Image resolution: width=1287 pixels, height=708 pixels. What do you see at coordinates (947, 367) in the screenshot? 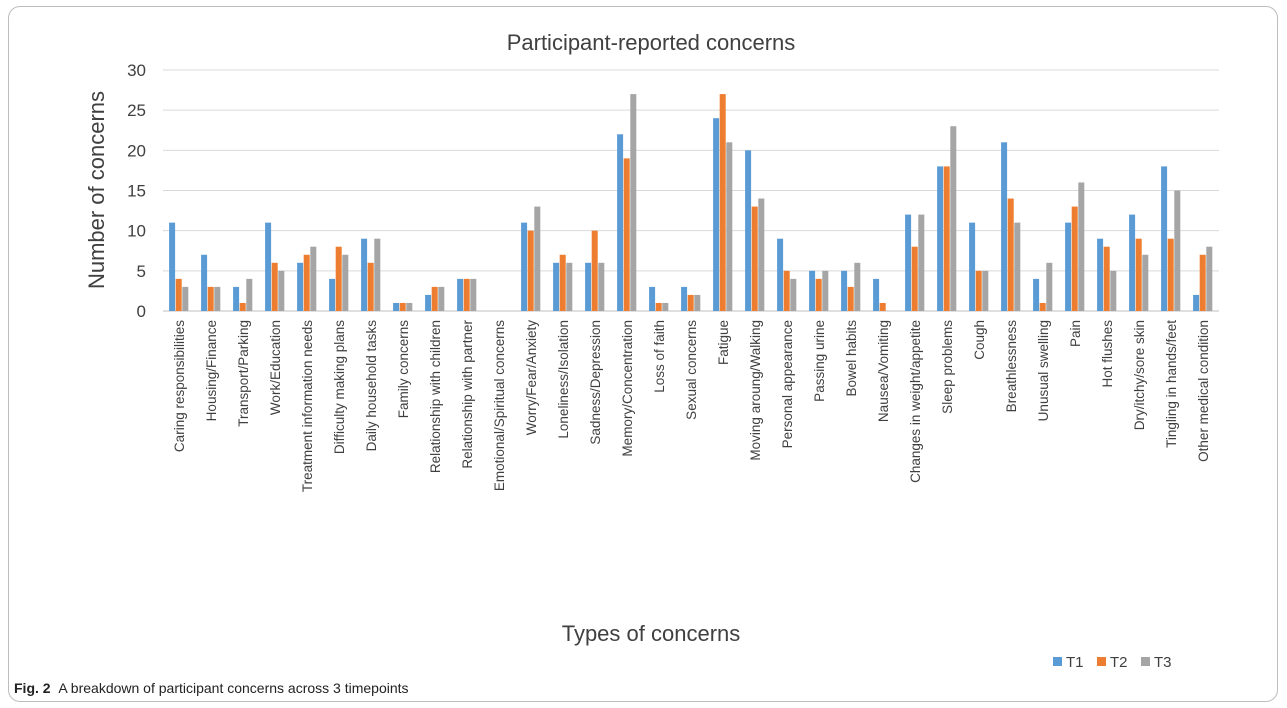
I see `x-tick-label: Sleep problems` at bounding box center [947, 367].